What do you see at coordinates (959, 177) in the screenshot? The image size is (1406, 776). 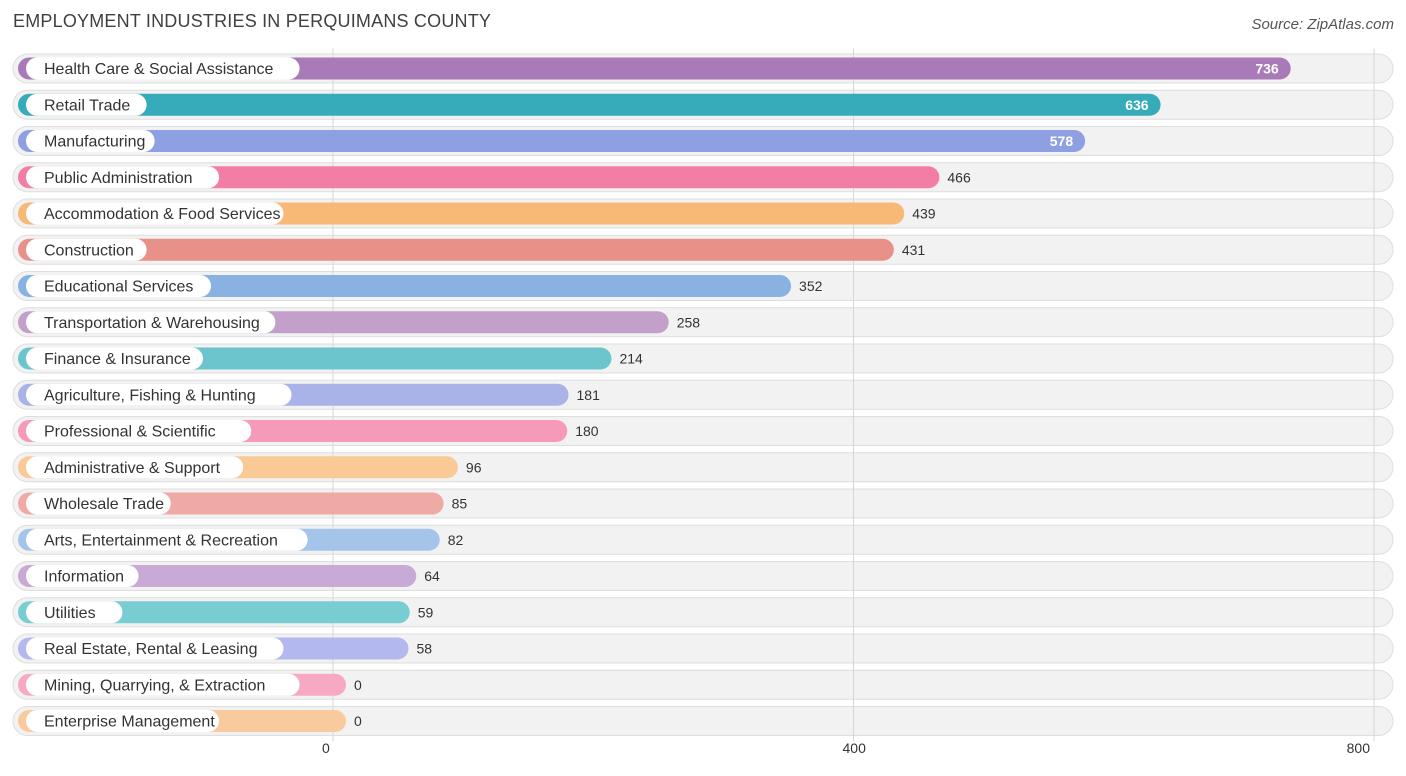 I see `value-label: 466` at bounding box center [959, 177].